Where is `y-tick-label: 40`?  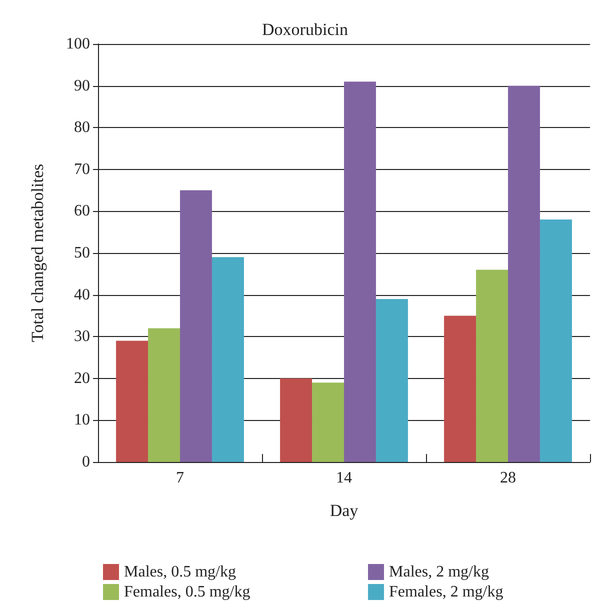
y-tick-label: 40 is located at coordinates (82, 295).